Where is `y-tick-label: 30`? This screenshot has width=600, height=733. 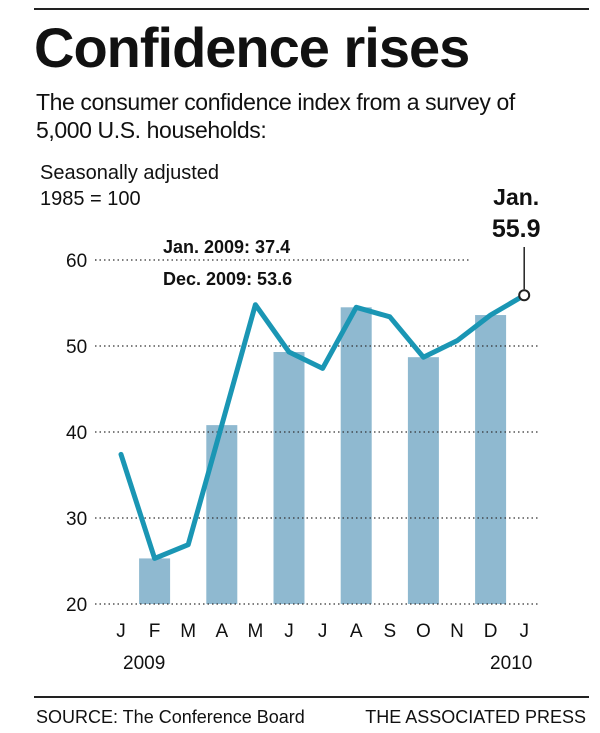 y-tick-label: 30 is located at coordinates (76, 519).